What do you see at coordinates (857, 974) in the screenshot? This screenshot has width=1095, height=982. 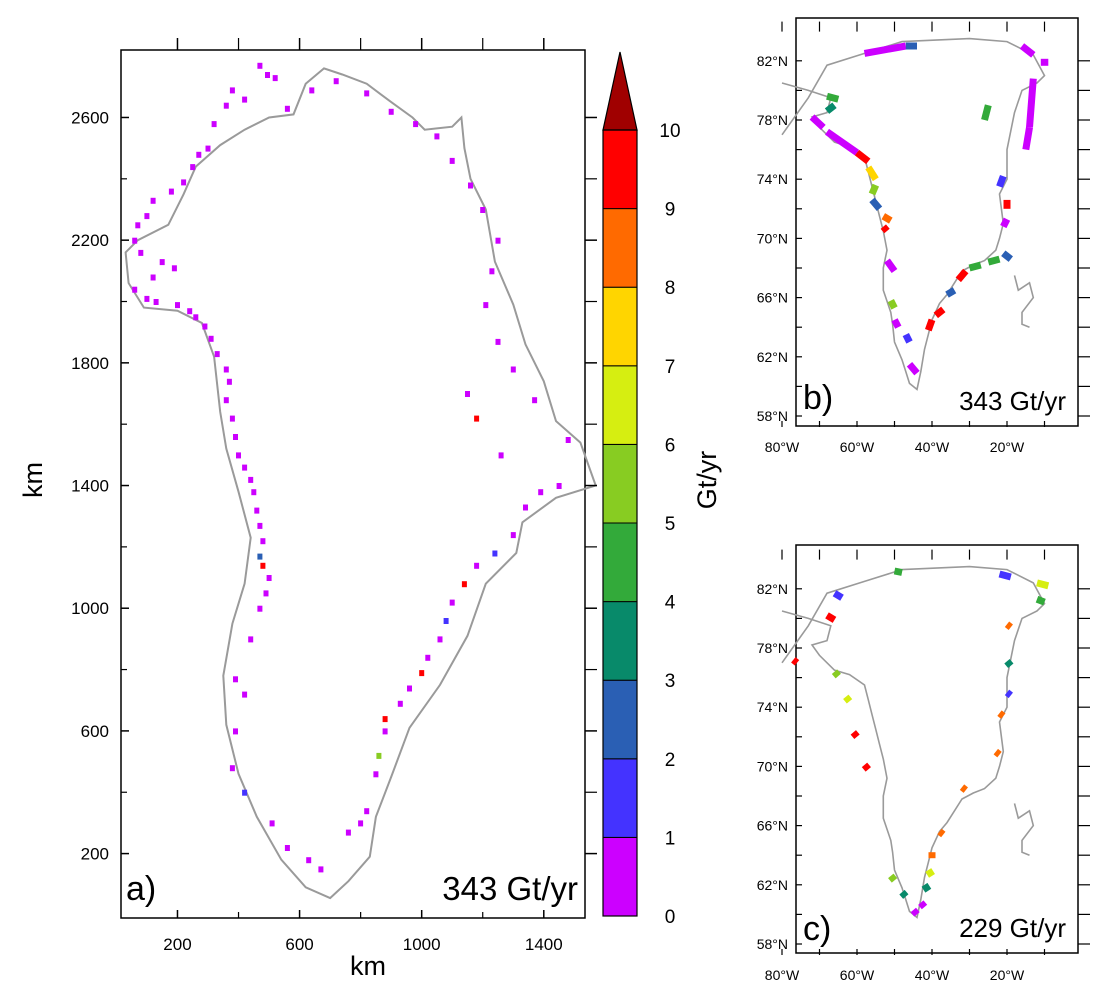 I see `panel-c-xtick-label: 60°W` at bounding box center [857, 974].